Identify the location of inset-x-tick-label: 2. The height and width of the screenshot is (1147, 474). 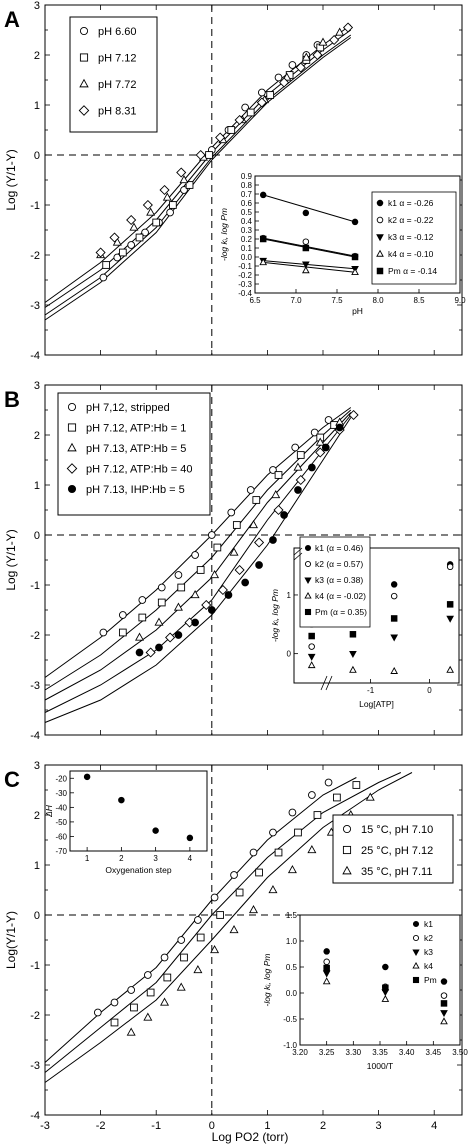
(121, 858).